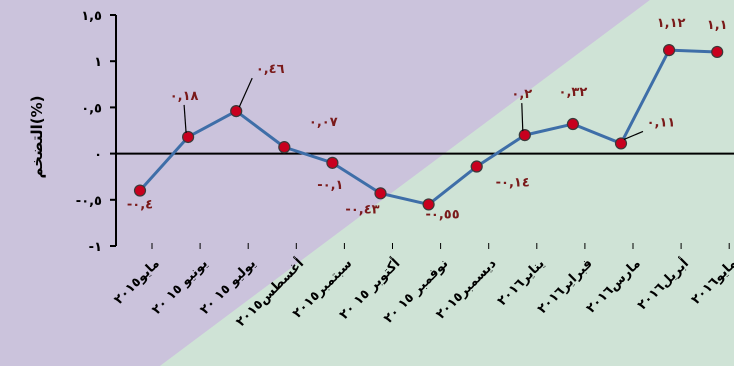 The image size is (734, 366). Describe the element at coordinates (573, 92) in the screenshot. I see `data-label: ٠,٣٢` at that location.